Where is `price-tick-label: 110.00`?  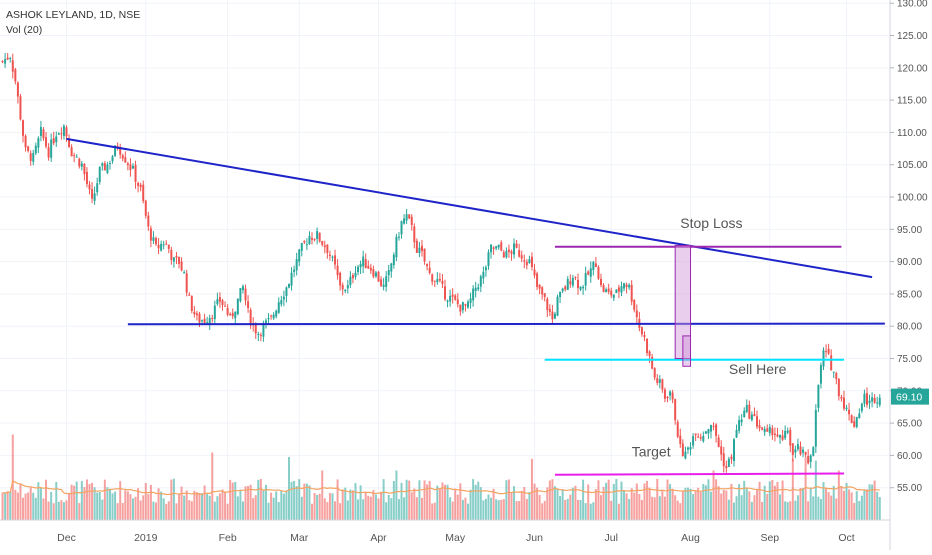
price-tick-label: 110.00 is located at coordinates (912, 133).